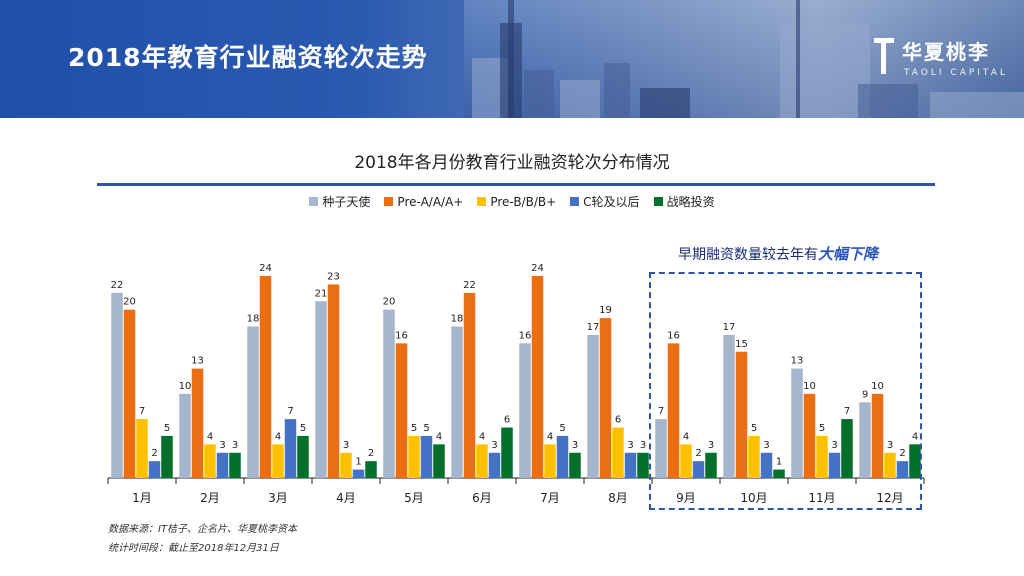 This screenshot has width=1024, height=576. I want to click on legend-label: 种子天使, so click(346, 202).